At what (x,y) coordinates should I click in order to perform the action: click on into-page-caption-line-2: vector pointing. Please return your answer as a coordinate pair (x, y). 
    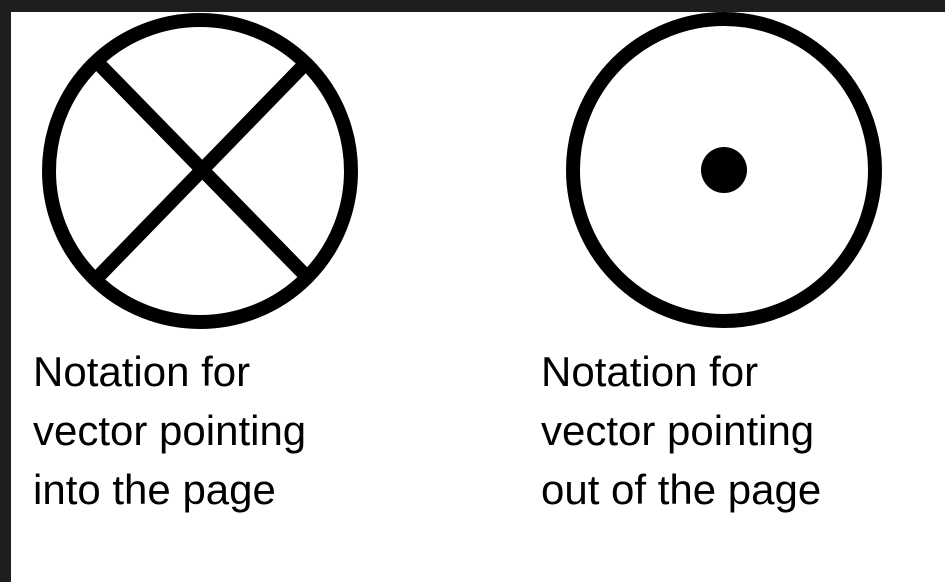
    Looking at the image, I should click on (170, 430).